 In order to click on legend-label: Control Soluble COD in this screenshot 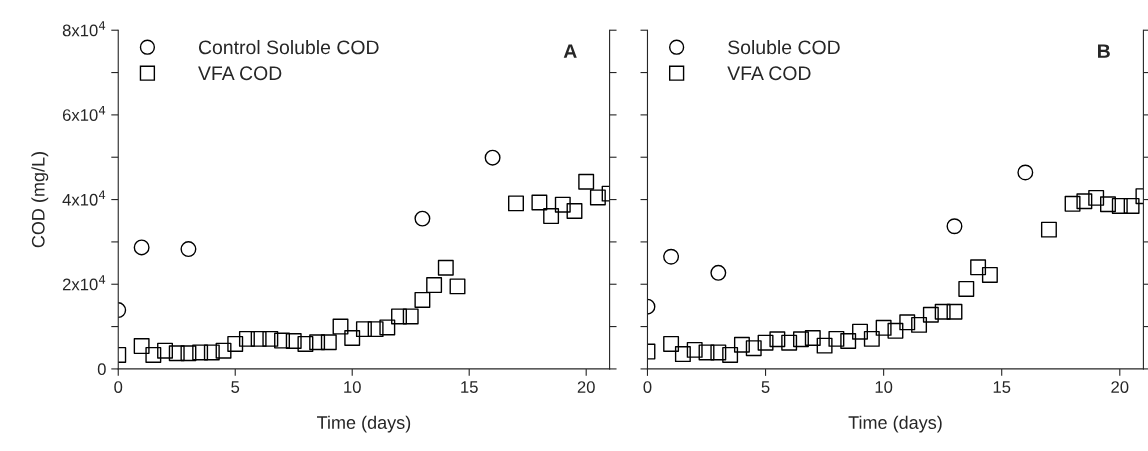, I will do `click(288, 47)`.